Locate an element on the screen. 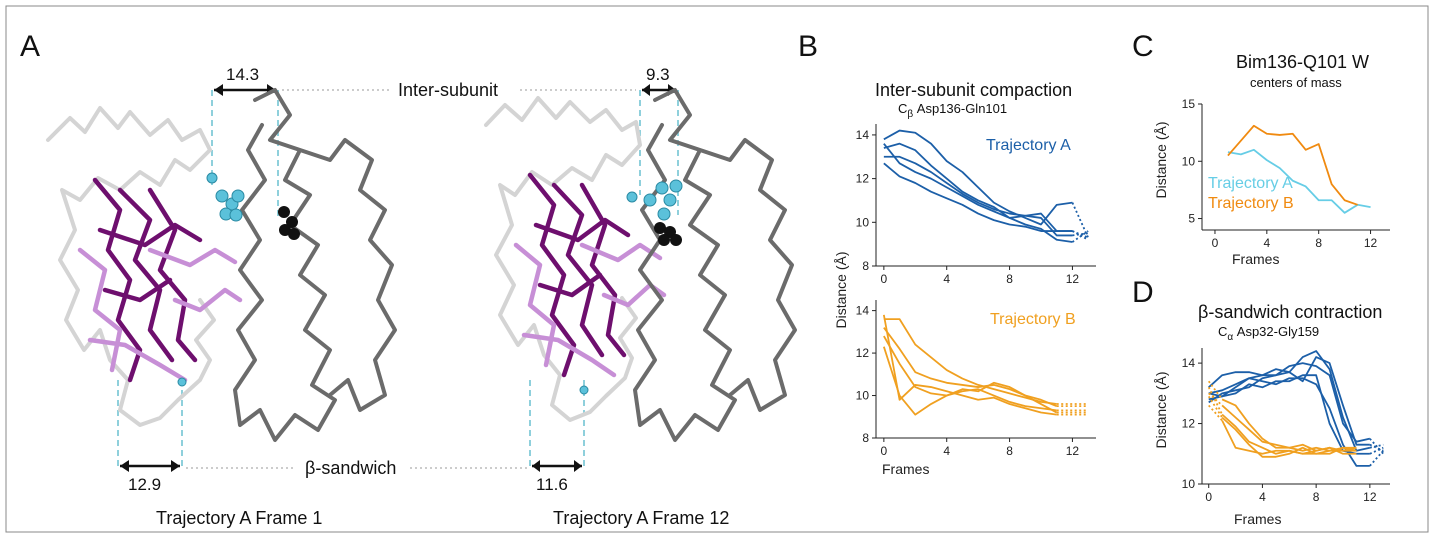  panel-d-xlabel: Frames is located at coordinates (1257, 519).